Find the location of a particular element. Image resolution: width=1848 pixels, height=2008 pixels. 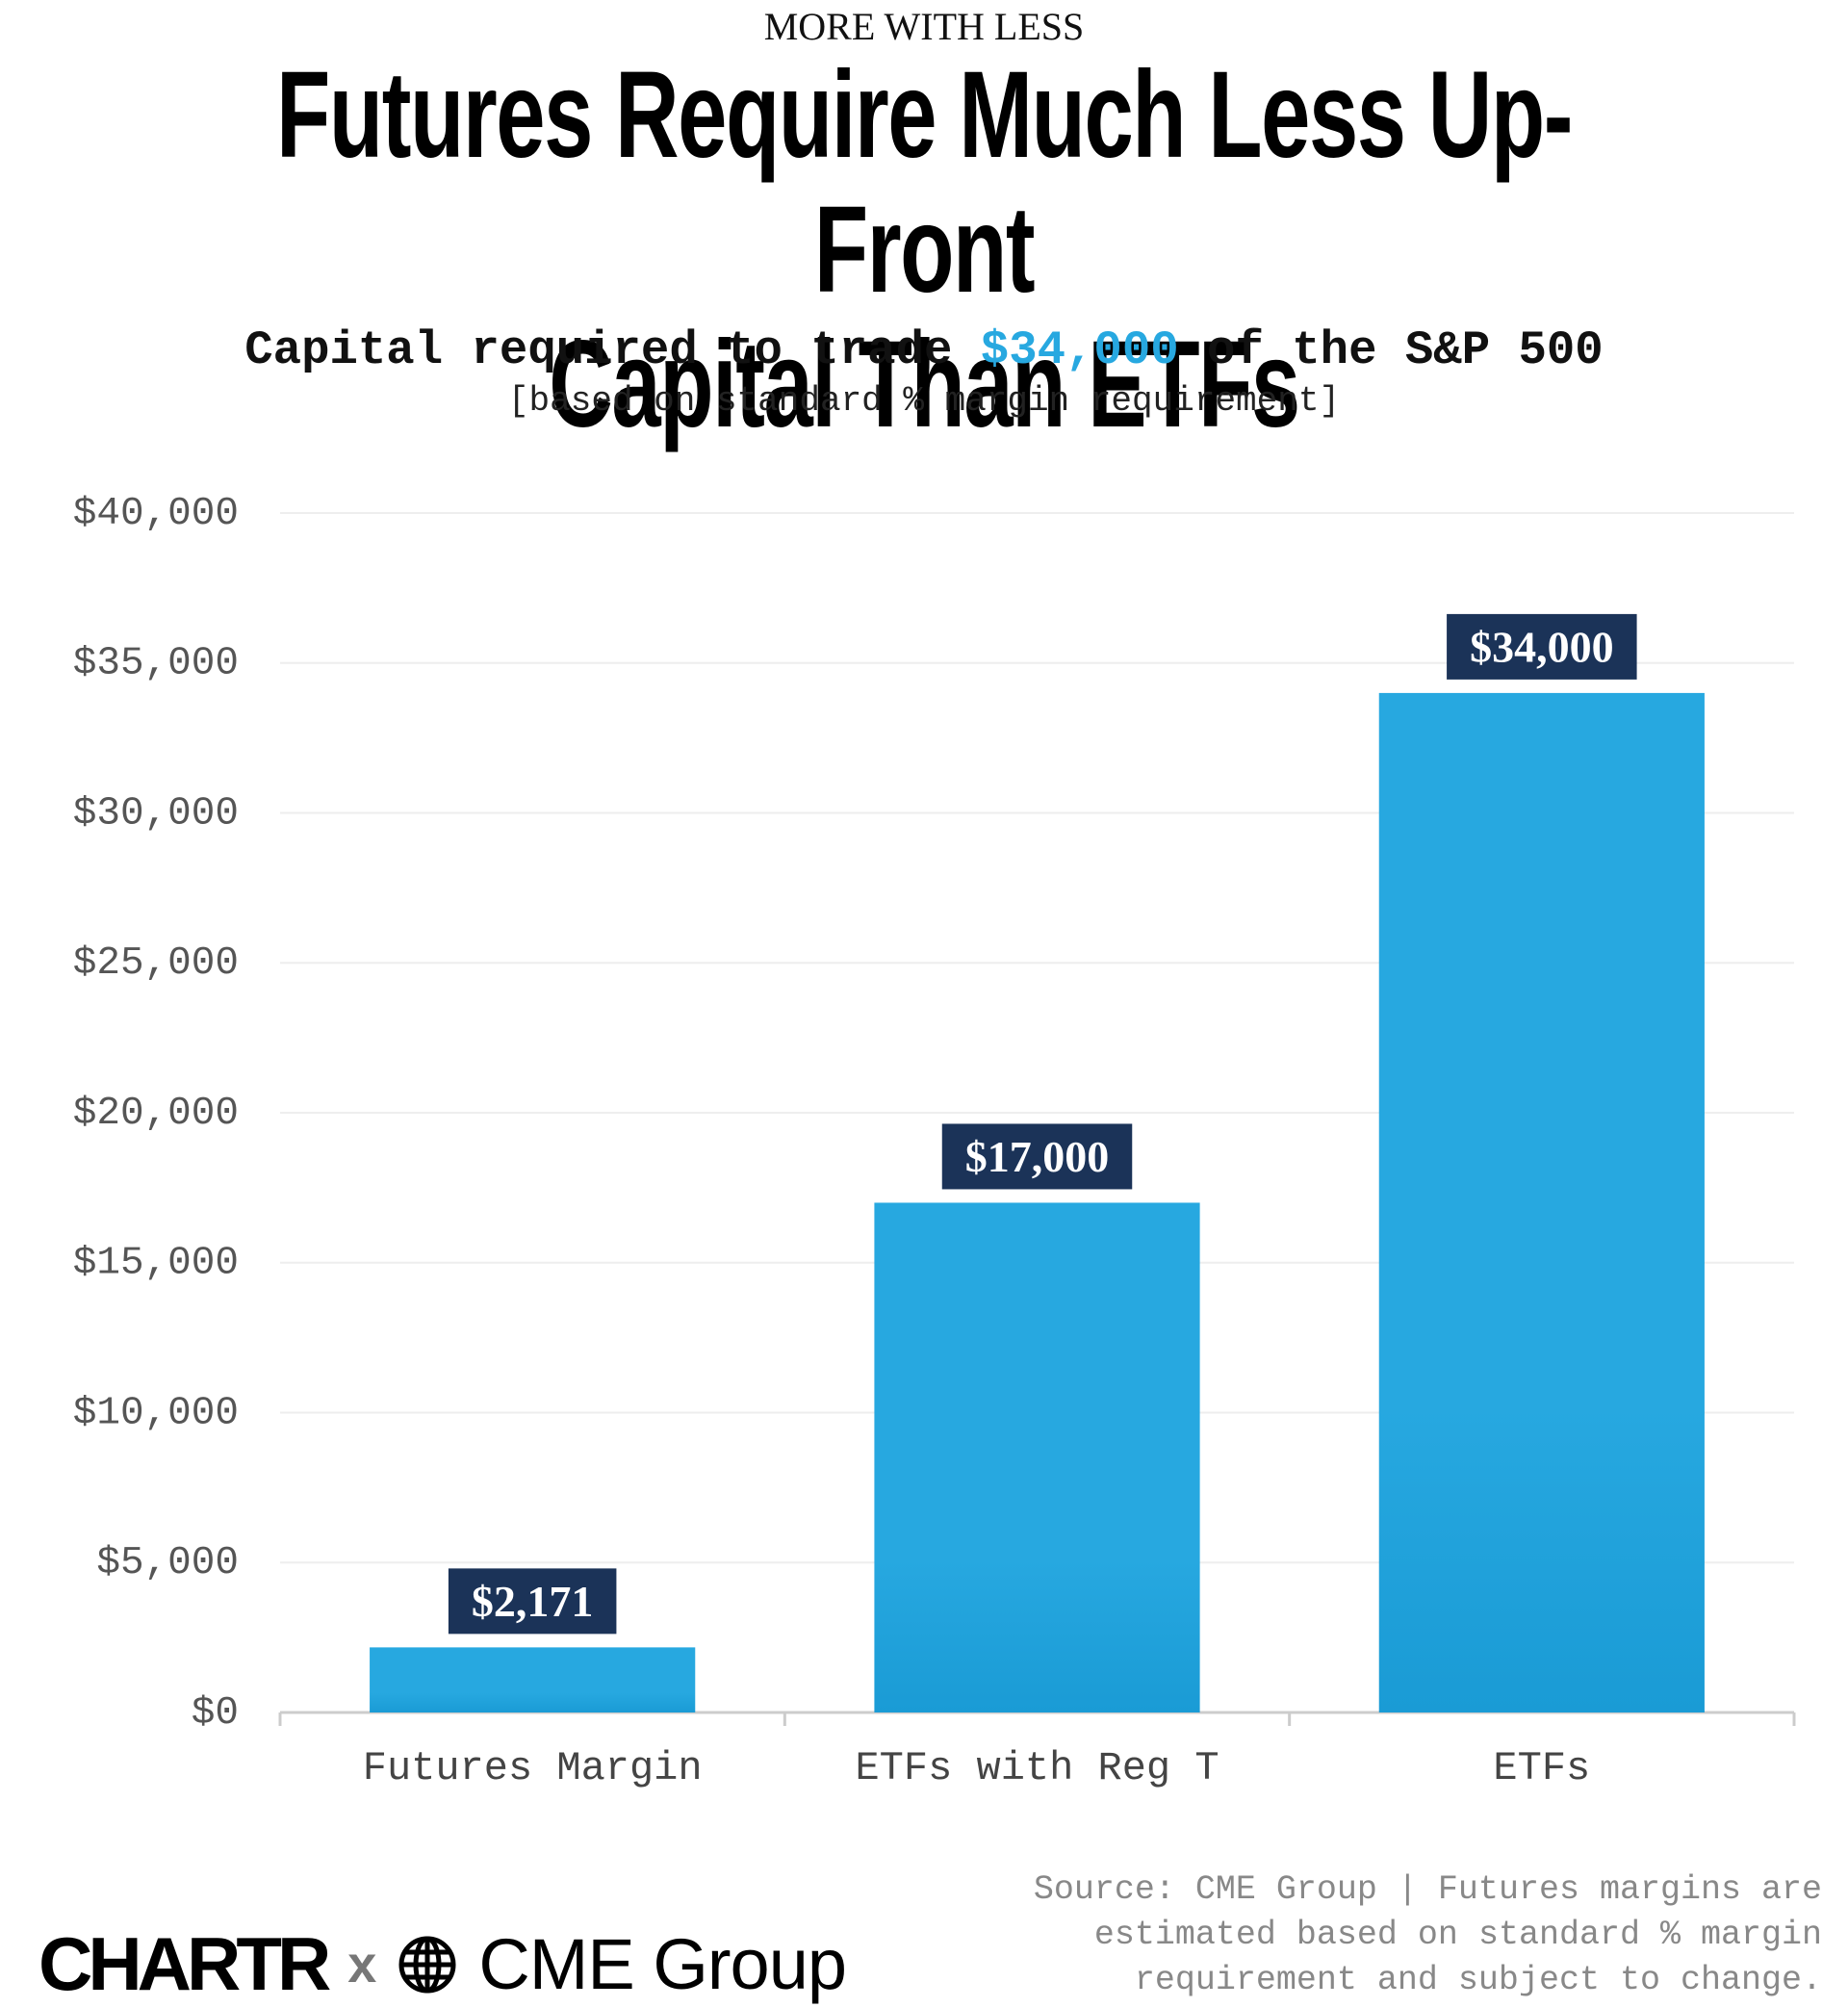

value-label: $34,000 is located at coordinates (1542, 646).